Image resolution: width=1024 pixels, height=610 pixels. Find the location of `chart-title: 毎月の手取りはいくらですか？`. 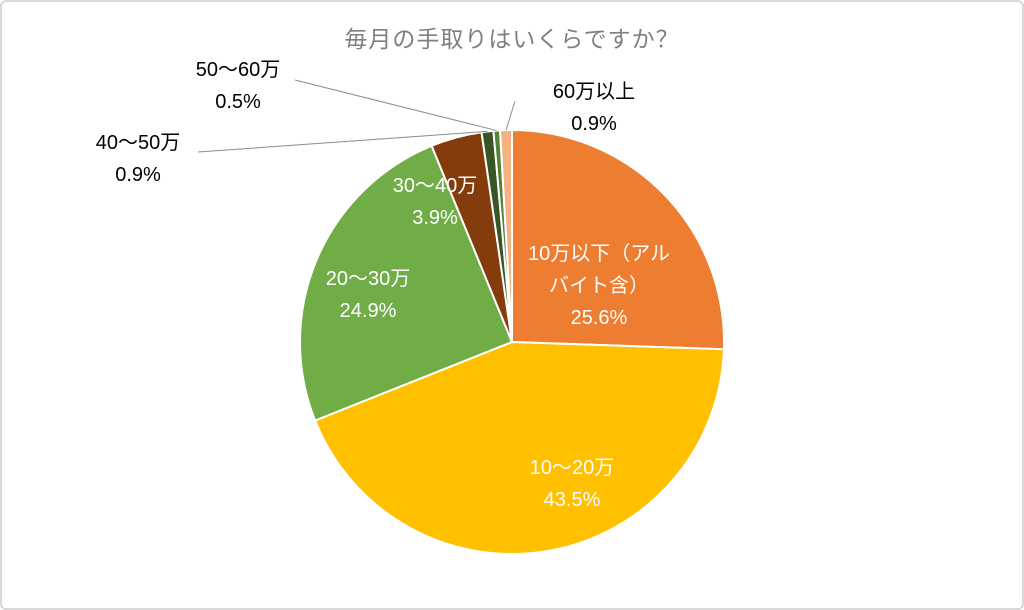

chart-title: 毎月の手取りはいくらですか？ is located at coordinates (512, 39).